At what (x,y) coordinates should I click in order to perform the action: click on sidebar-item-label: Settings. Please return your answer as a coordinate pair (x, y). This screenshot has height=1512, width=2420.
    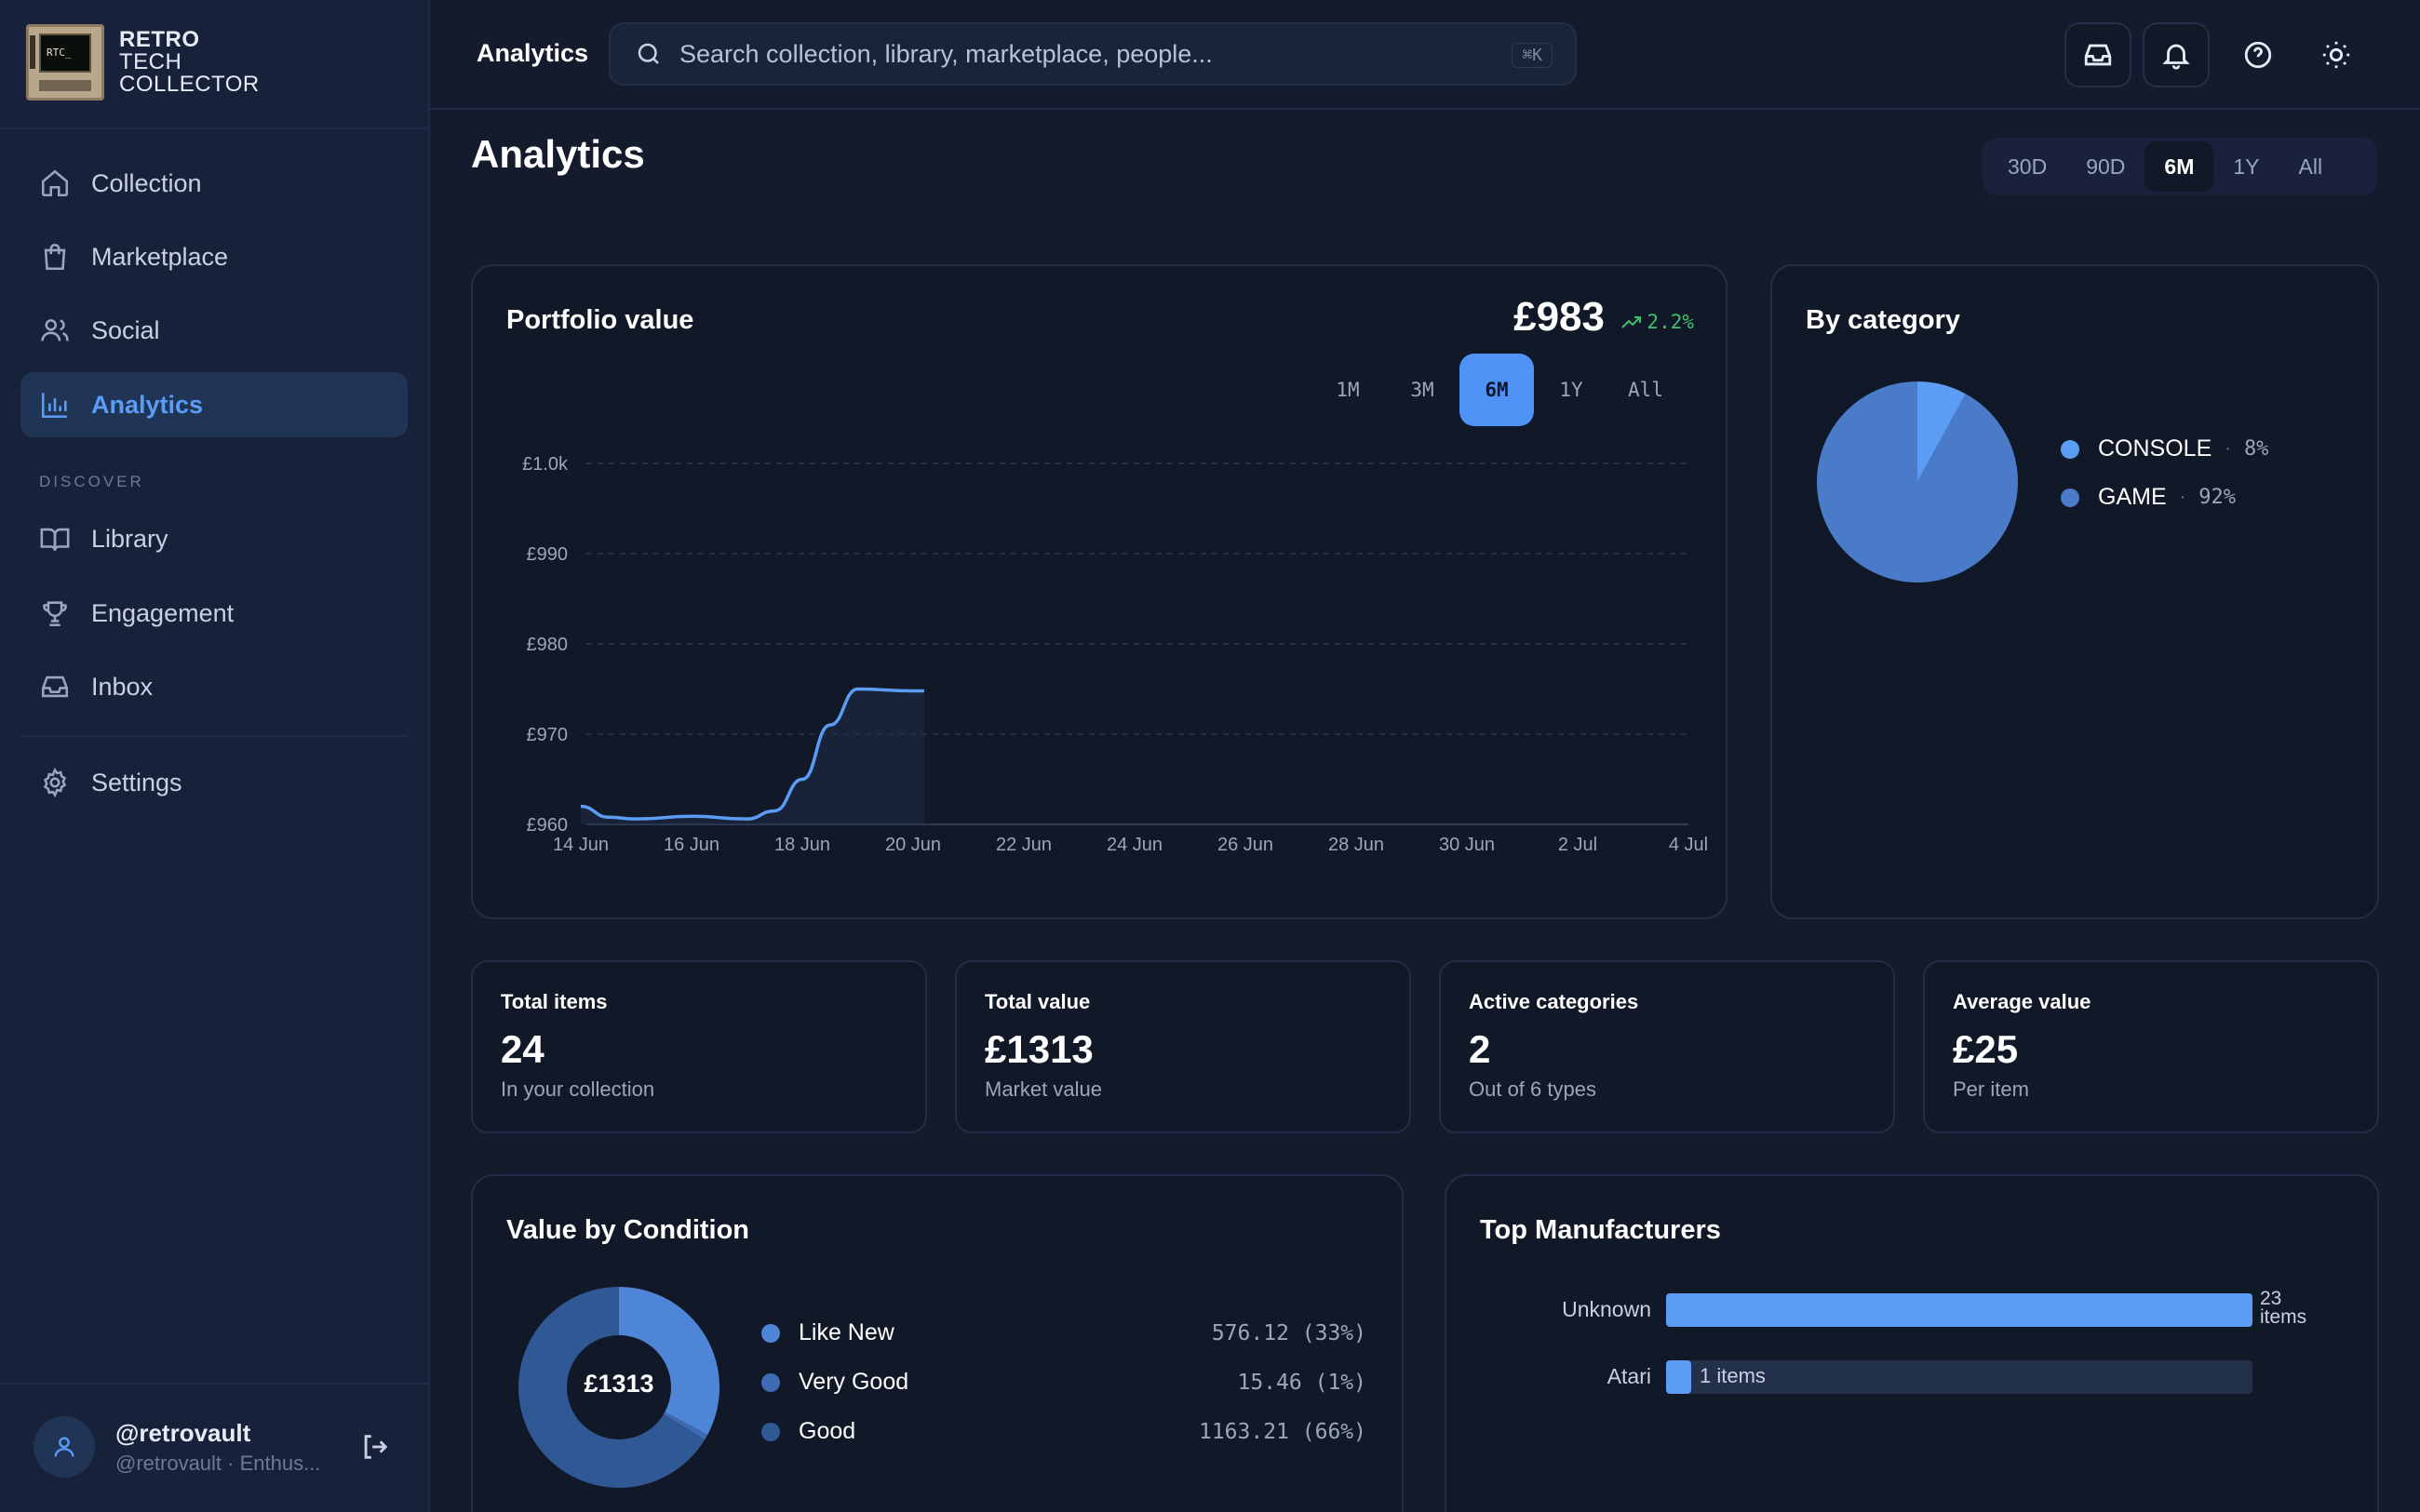
    Looking at the image, I should click on (136, 782).